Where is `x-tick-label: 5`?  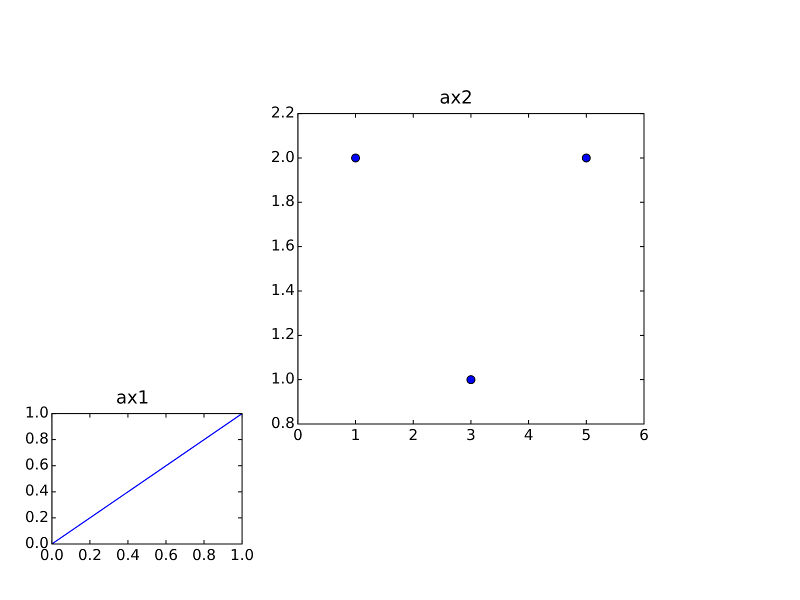 x-tick-label: 5 is located at coordinates (587, 435).